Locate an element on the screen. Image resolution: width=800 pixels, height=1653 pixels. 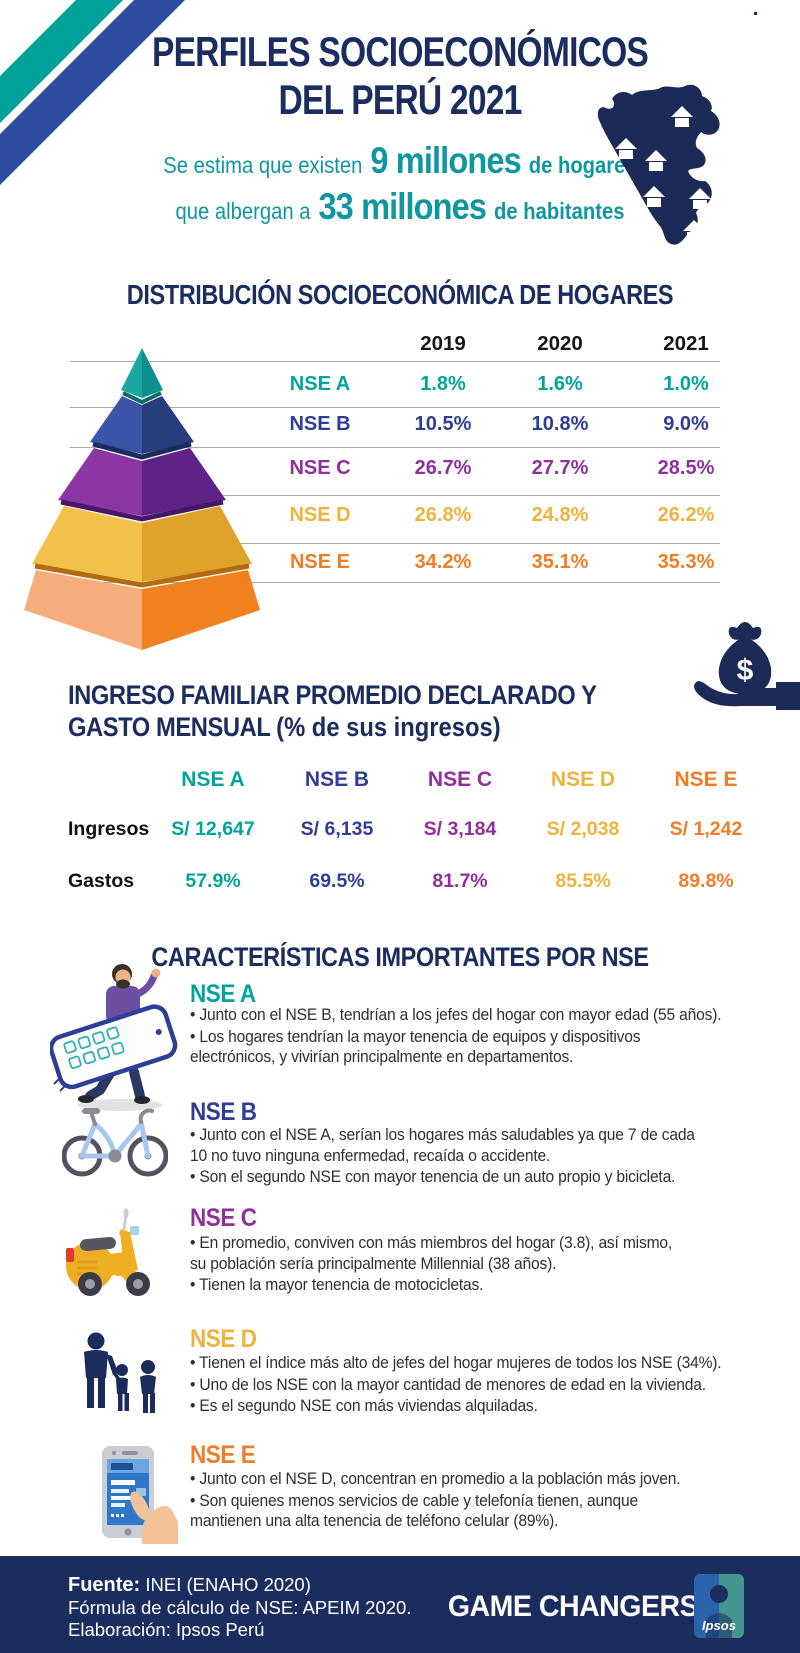
row-value: 85.5% is located at coordinates (583, 881).